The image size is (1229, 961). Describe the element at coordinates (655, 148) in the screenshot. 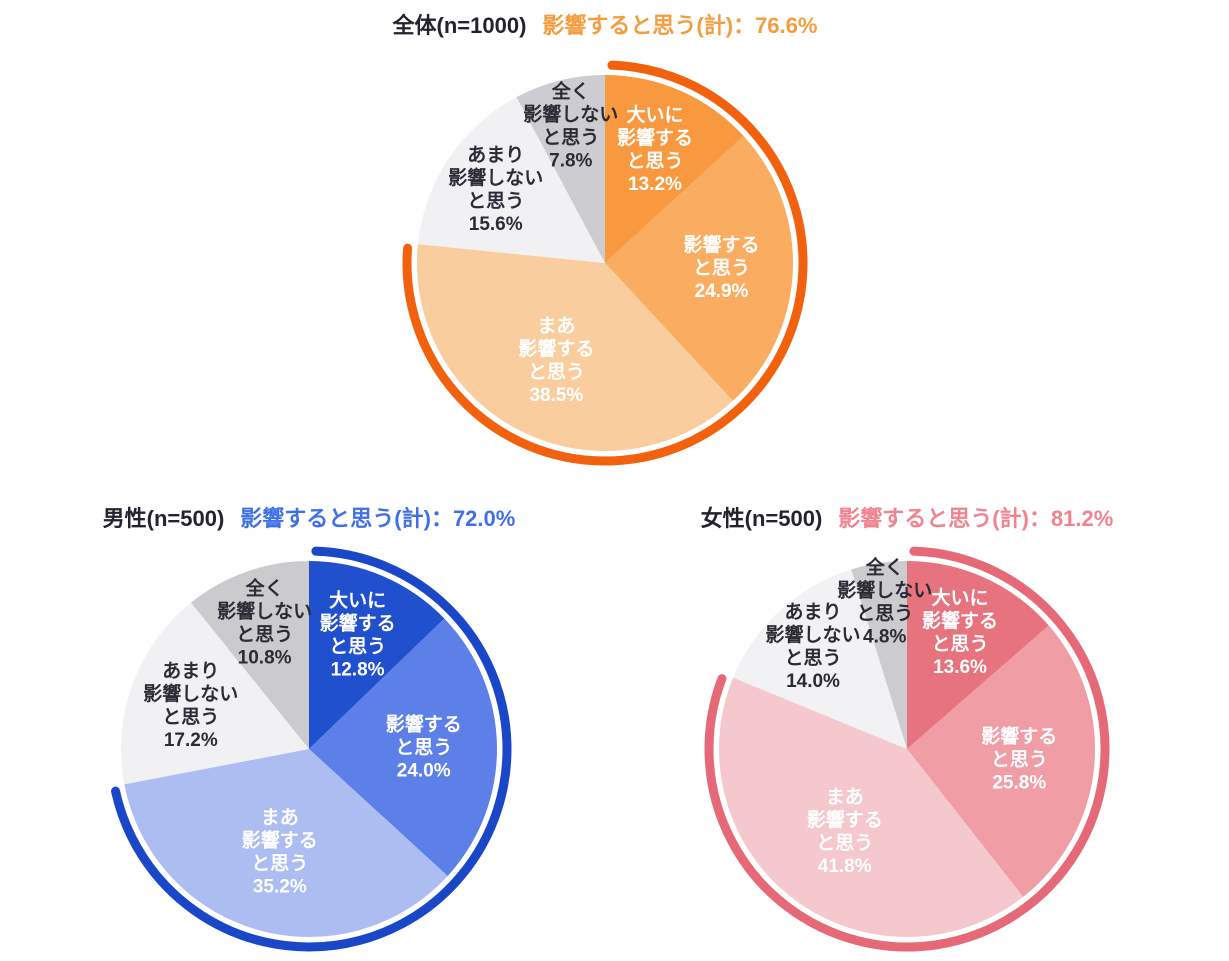

I see `slice-label-overall-1: 大いに影響すると思う 13.2%` at that location.